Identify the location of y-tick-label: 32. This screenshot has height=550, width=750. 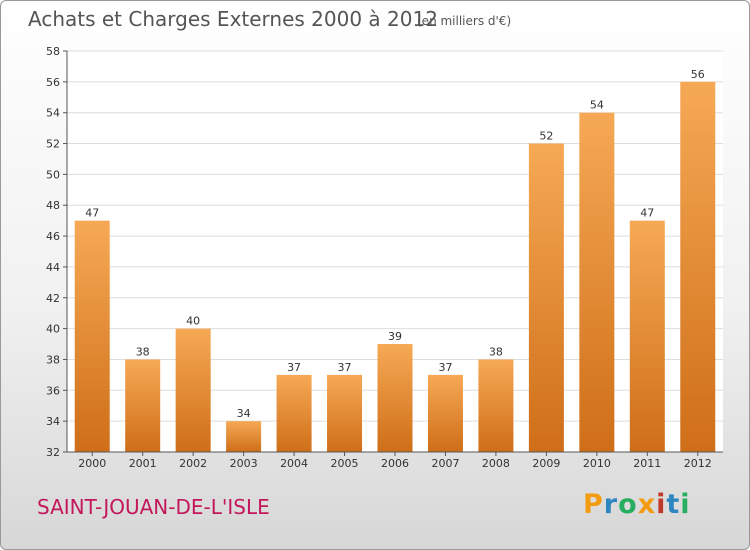
(53, 452).